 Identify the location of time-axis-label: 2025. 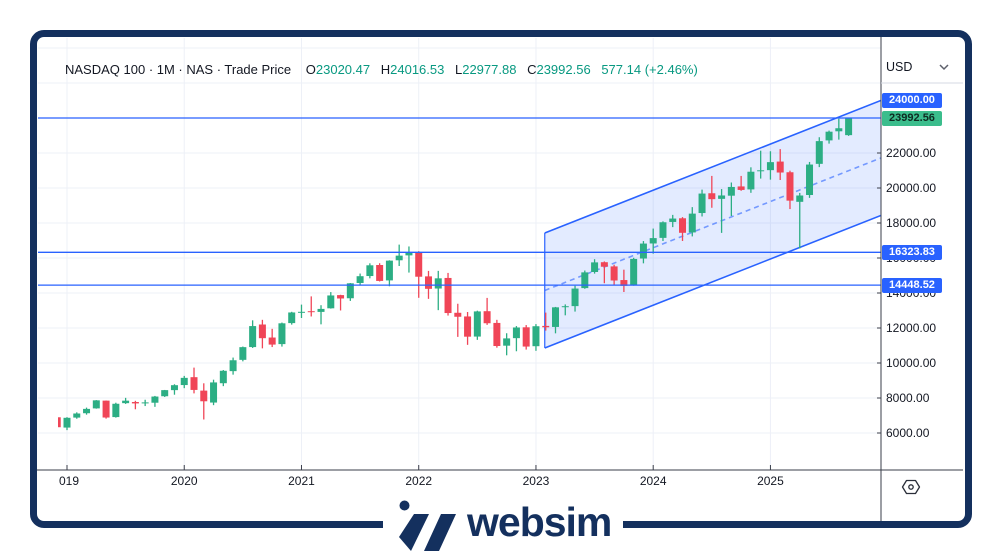
(770, 481).